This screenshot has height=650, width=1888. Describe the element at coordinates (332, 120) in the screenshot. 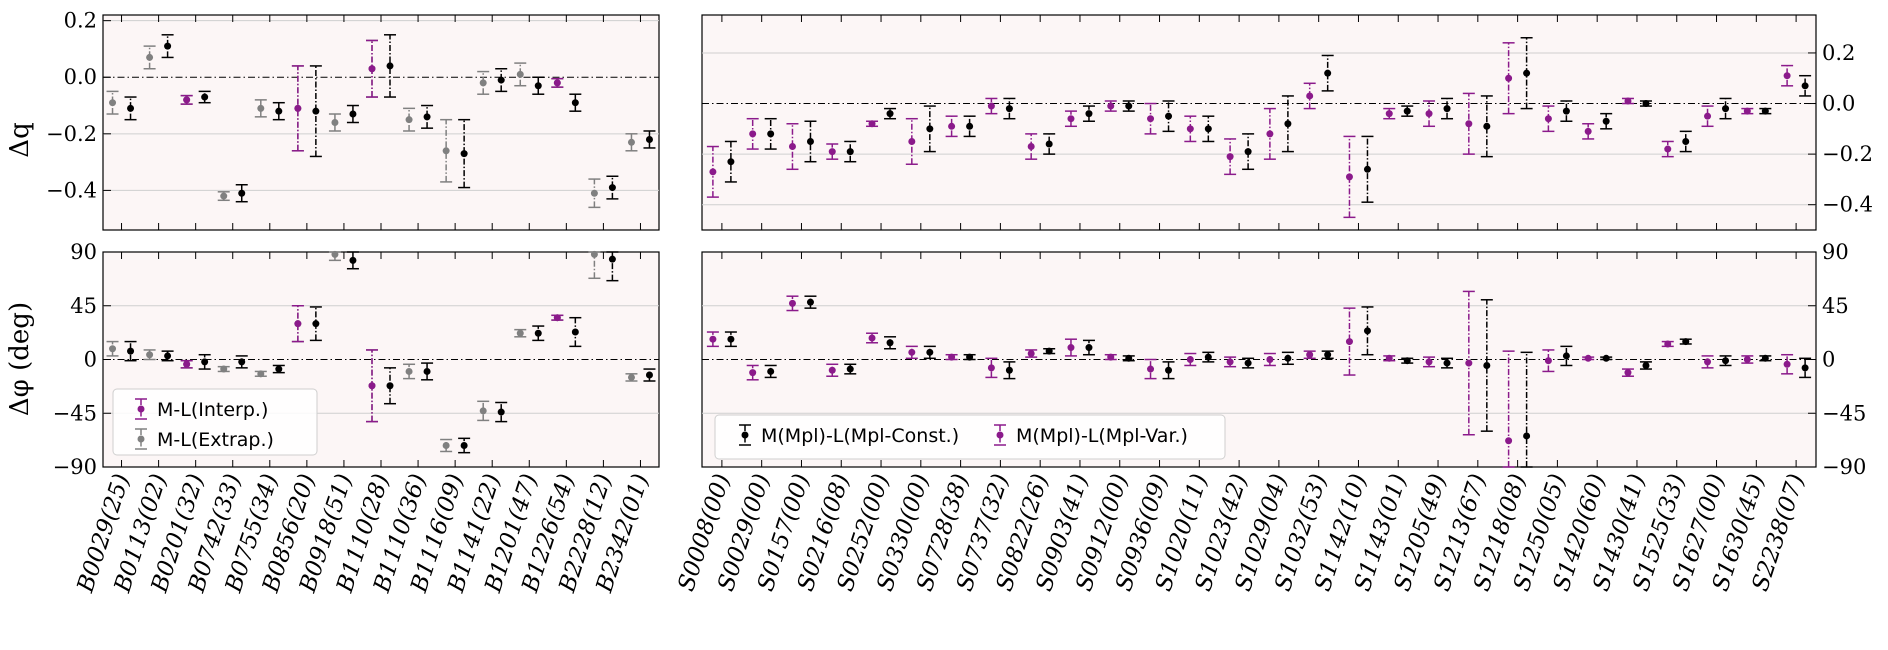

I see `panel-dq-blazars: 0.2 0.0 −0.2 −0.4 Δq` at that location.